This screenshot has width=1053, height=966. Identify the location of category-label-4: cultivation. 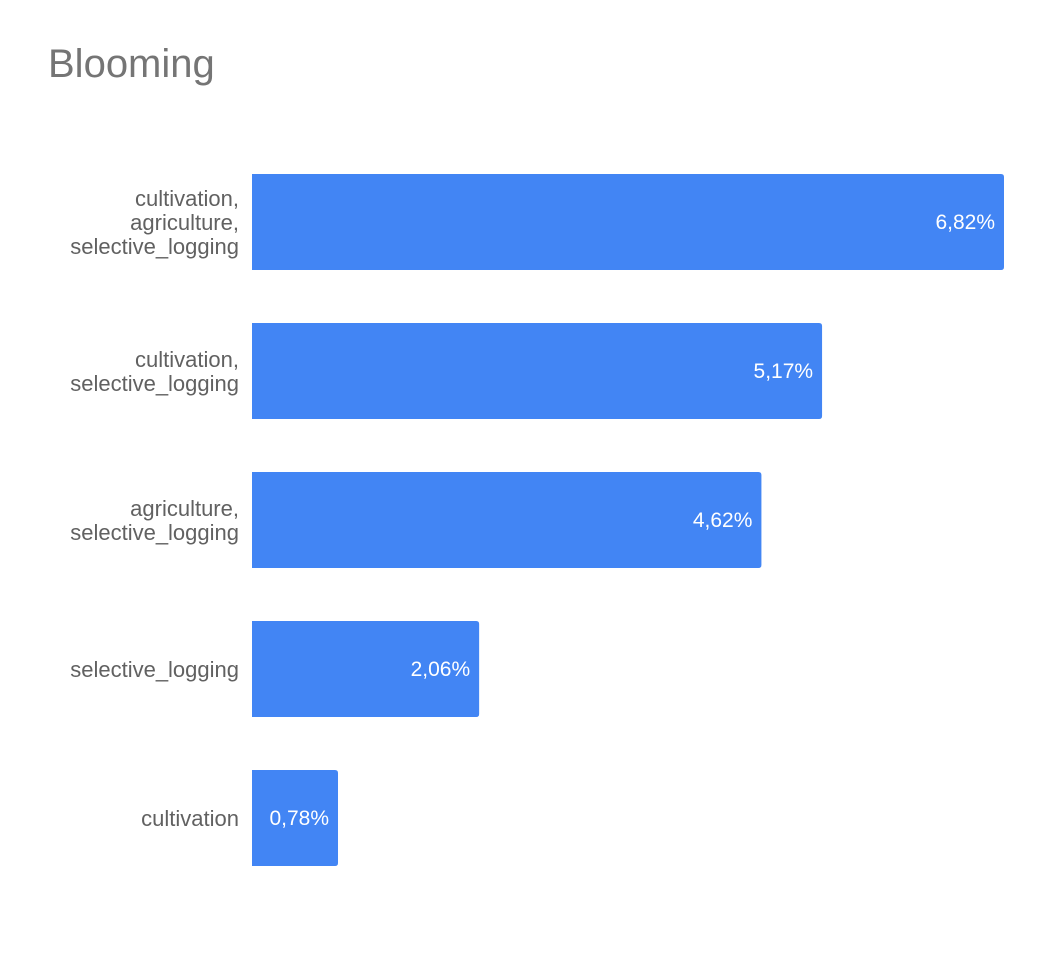
(190, 818).